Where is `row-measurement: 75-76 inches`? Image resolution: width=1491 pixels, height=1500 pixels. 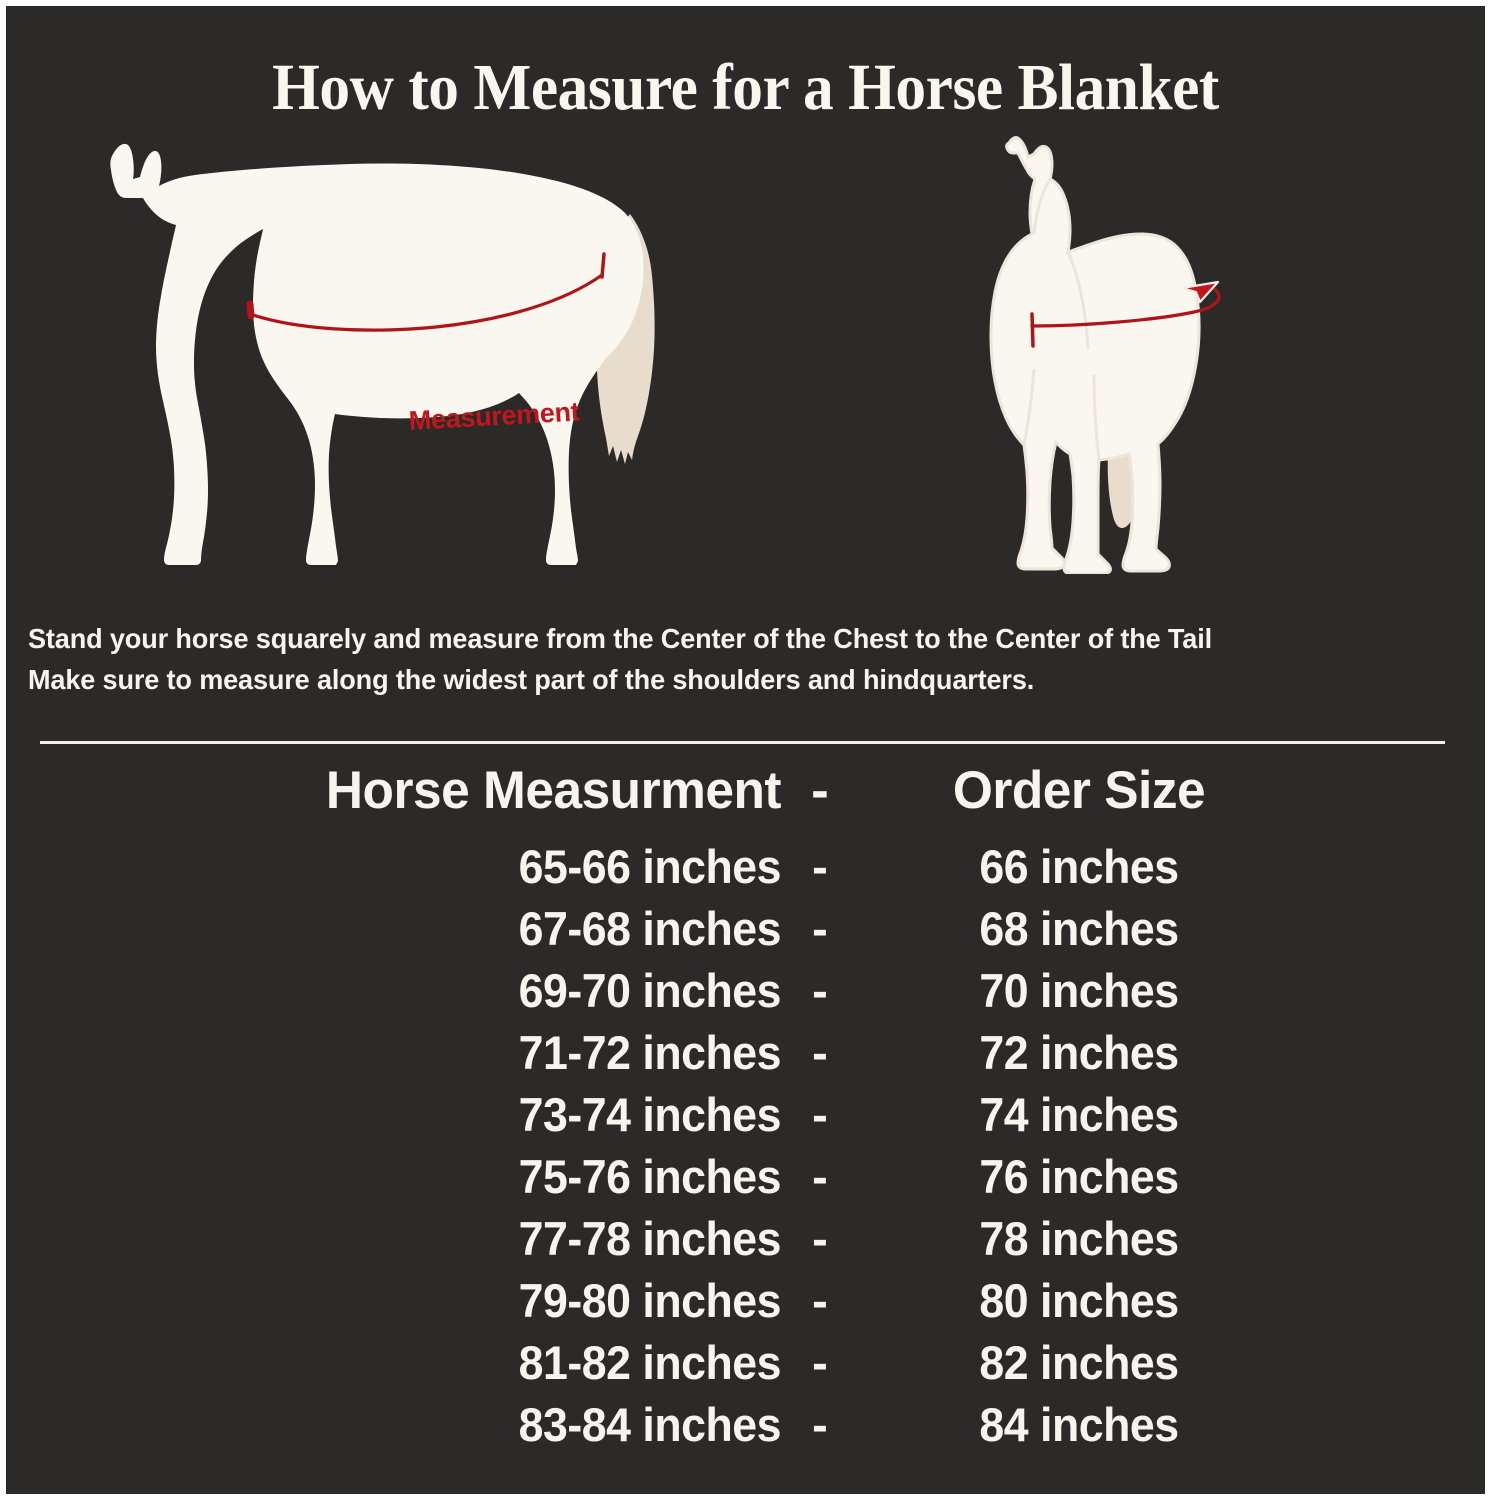 row-measurement: 75-76 inches is located at coordinates (650, 1176).